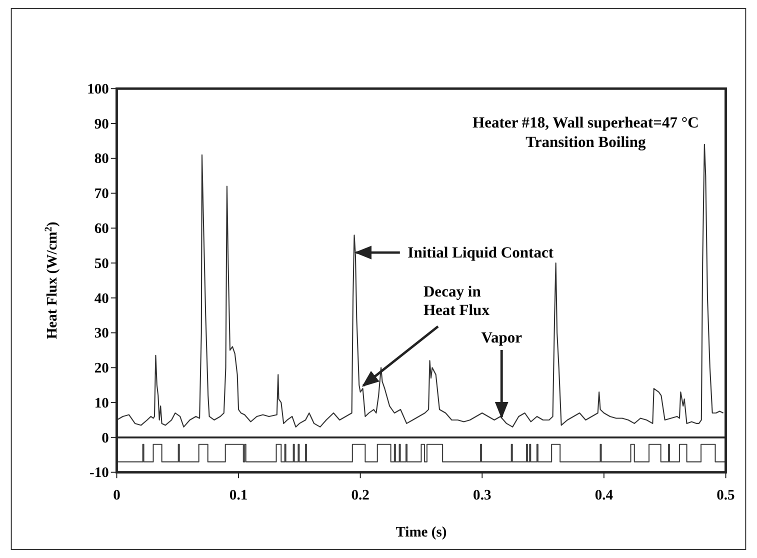  I want to click on x-tick-label: 0, so click(116, 495).